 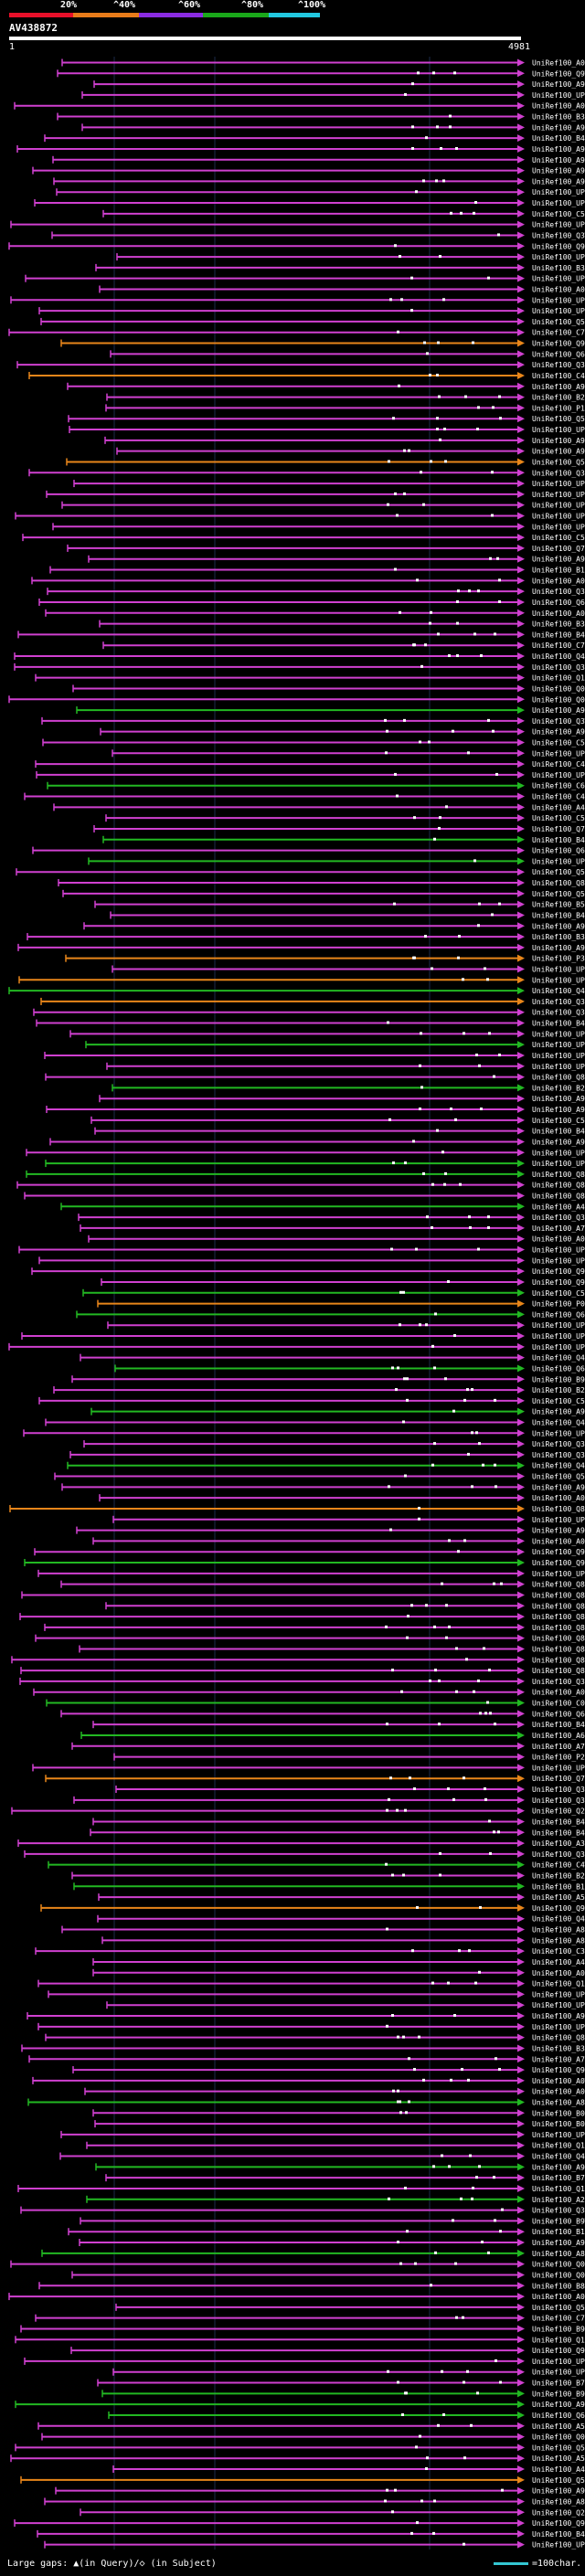 I want to click on hit-label: UniRef100_Q8VGL4, so click(x=559, y=1186).